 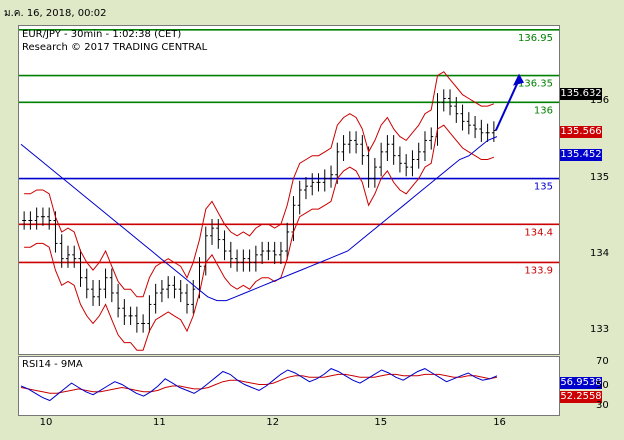 I want to click on x-tick-label: 16, so click(x=499, y=422).